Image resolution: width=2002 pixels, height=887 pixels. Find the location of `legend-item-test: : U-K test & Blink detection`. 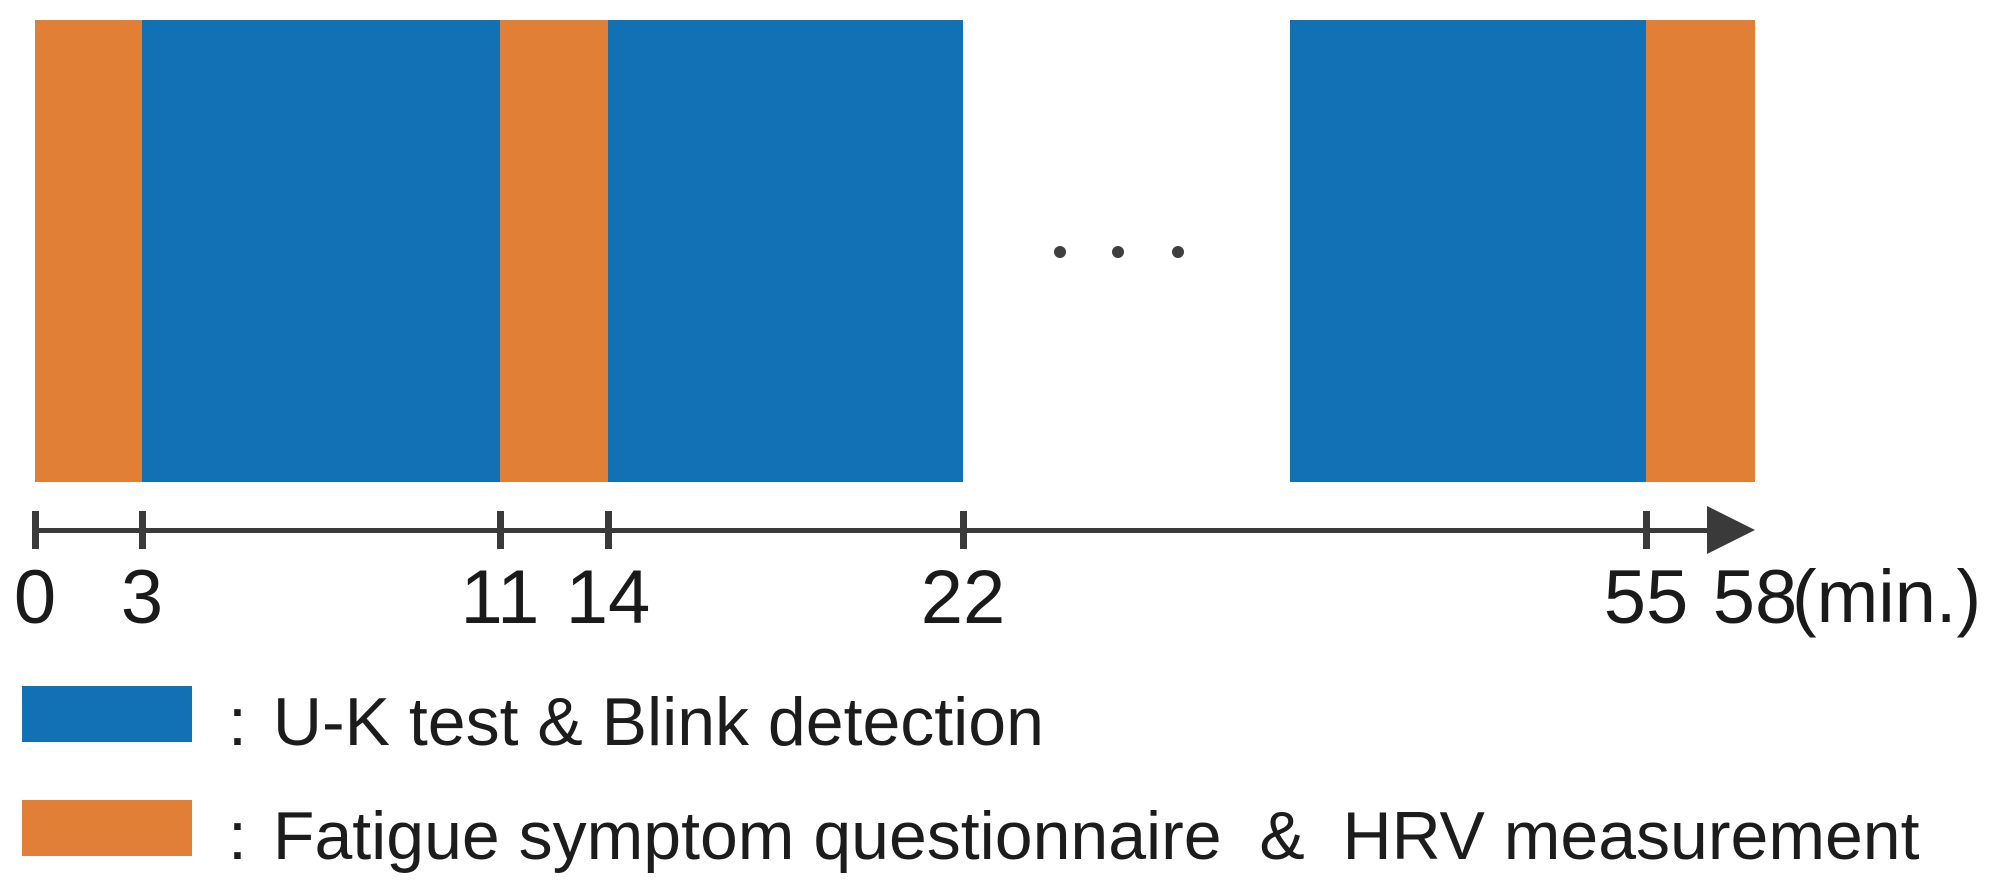

legend-item-test: : U-K test & Blink detection is located at coordinates (1001, 723).